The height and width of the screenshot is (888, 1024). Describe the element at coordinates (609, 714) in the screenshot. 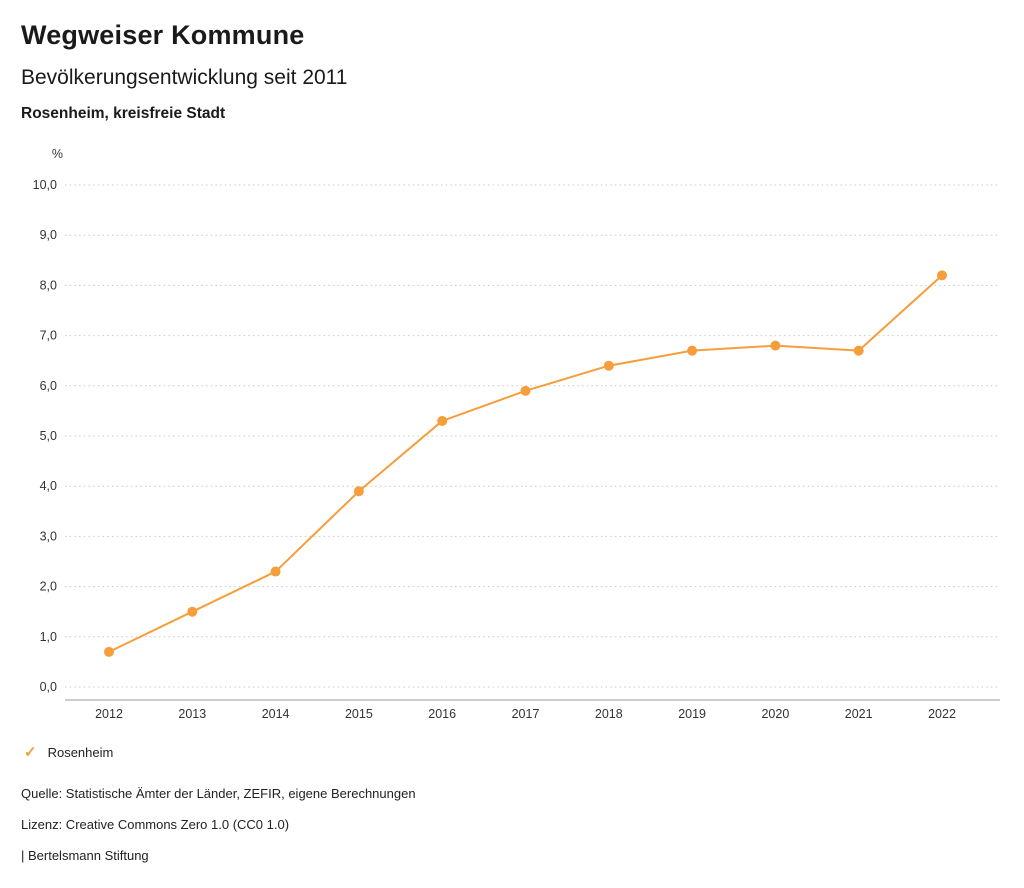

I see `x-tick-label: 2018` at that location.